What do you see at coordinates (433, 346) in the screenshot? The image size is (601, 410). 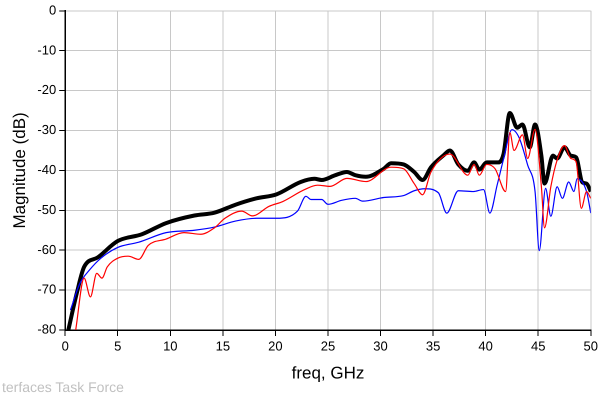 I see `x-tick-label: 35` at bounding box center [433, 346].